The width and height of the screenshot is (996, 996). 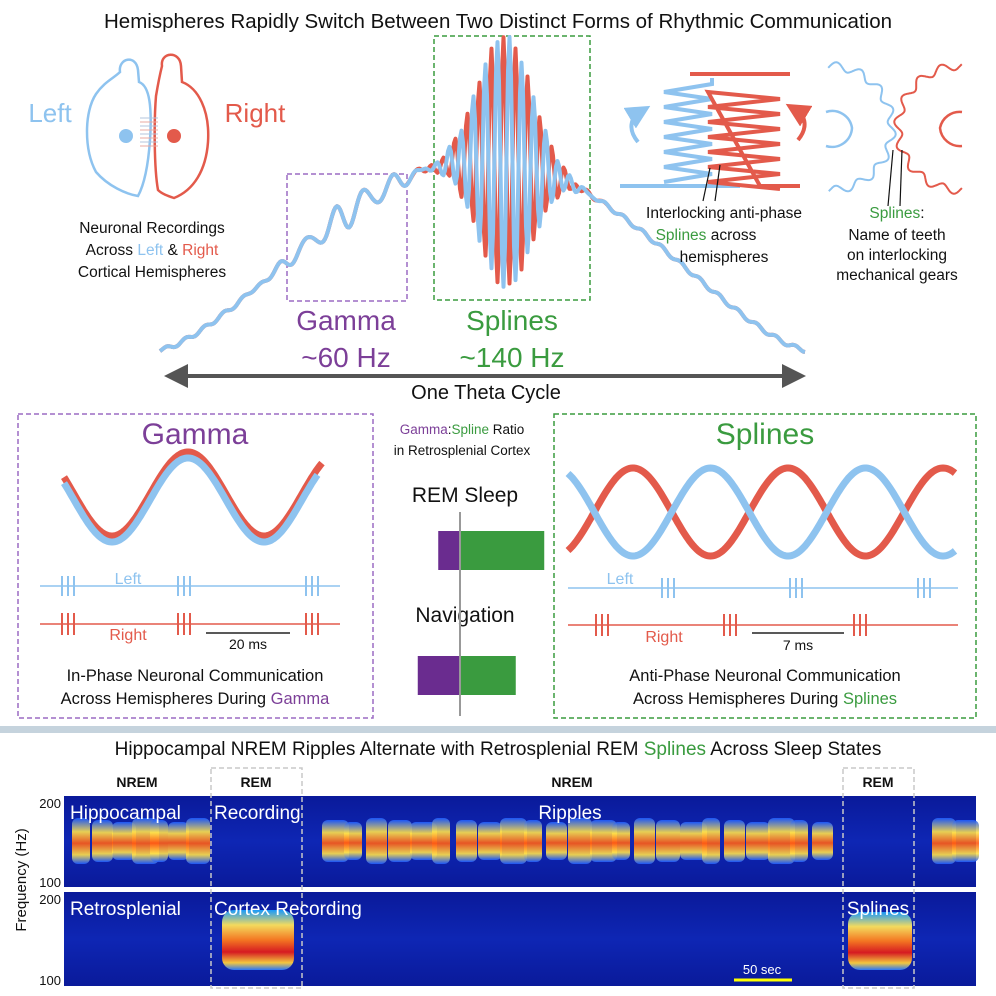 I want to click on spectrogram-gap, so click(x=520, y=889).